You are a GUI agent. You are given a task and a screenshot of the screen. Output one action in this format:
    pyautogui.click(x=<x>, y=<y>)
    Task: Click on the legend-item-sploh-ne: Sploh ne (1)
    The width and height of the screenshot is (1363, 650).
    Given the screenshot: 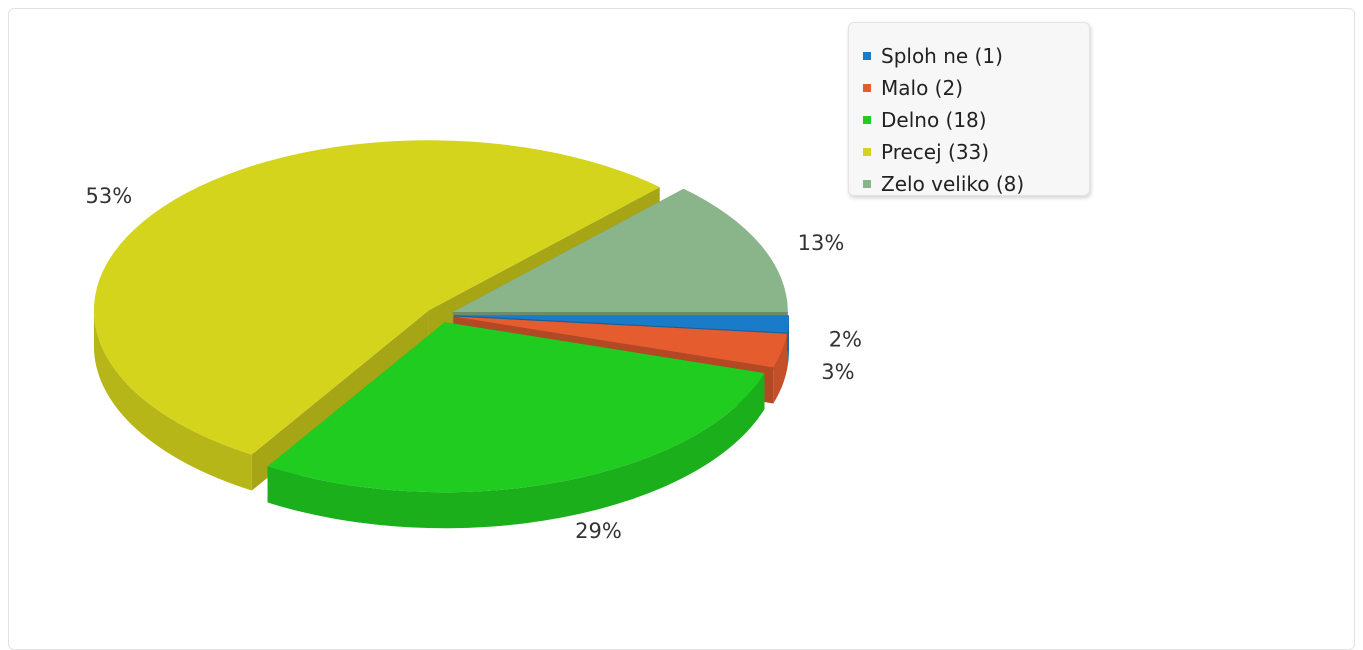 What is the action you would take?
    pyautogui.click(x=933, y=56)
    